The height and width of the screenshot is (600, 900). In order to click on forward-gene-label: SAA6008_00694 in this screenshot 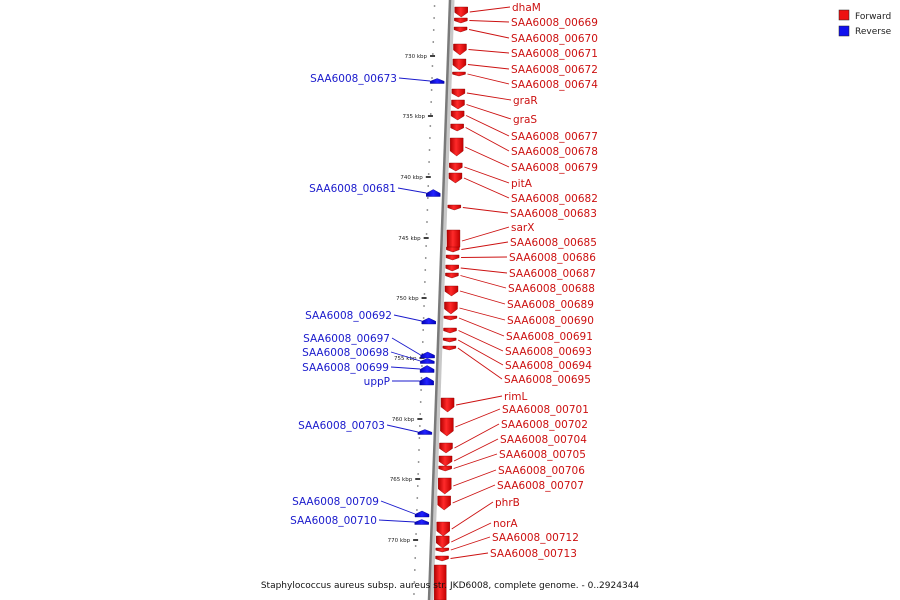, I will do `click(548, 366)`.